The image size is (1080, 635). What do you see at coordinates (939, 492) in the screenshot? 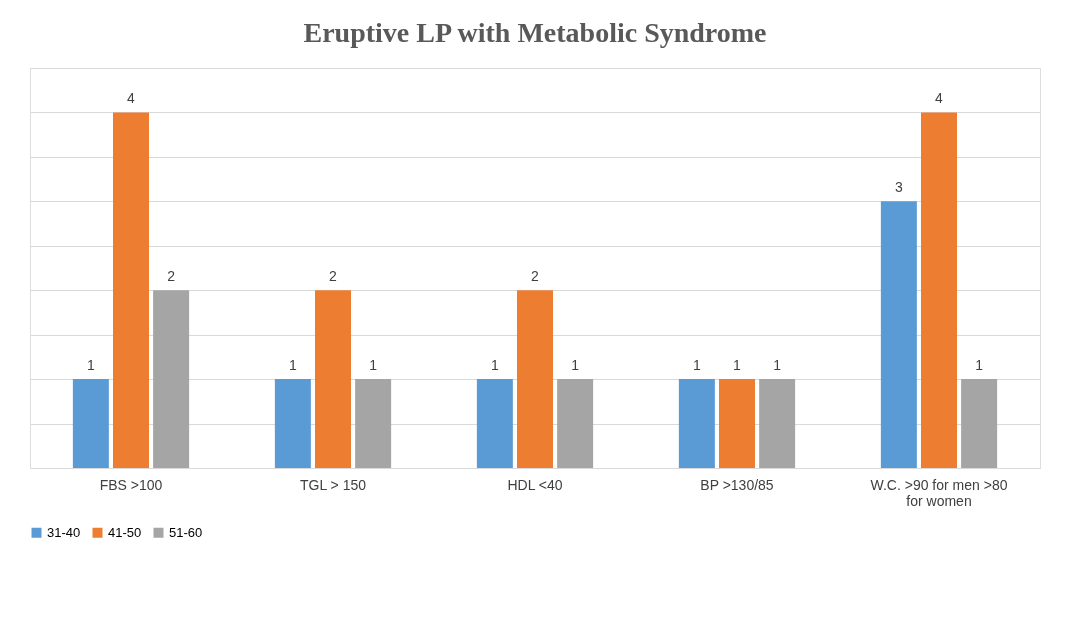
I see `x-tick-label: W.C. >90 for men >80 for women` at bounding box center [939, 492].